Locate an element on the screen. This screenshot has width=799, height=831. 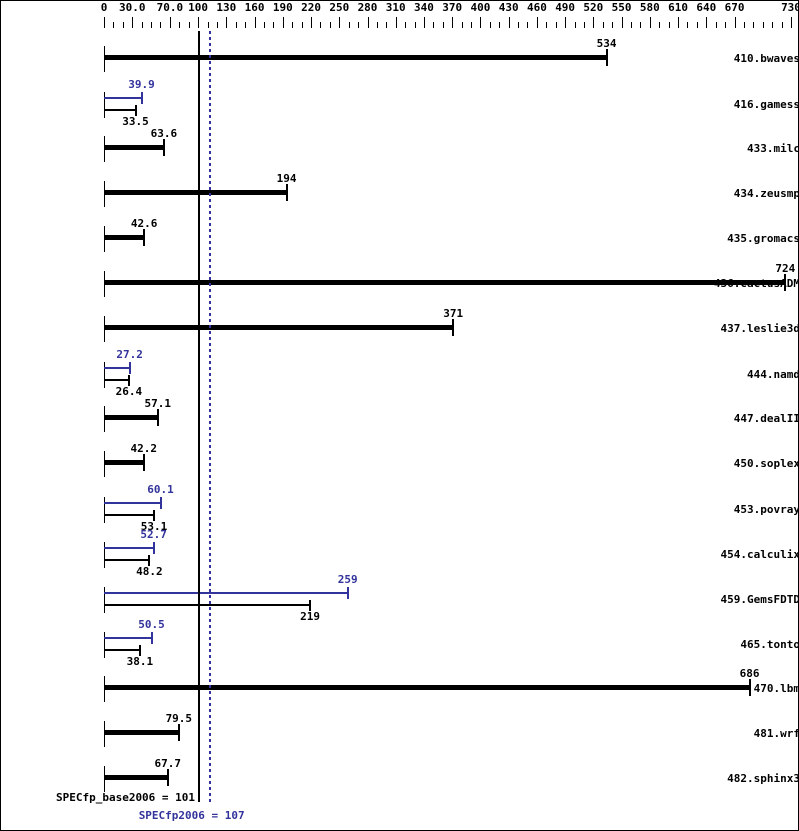
benchmark-row: 437.leslie3d 371 is located at coordinates (400, 325).